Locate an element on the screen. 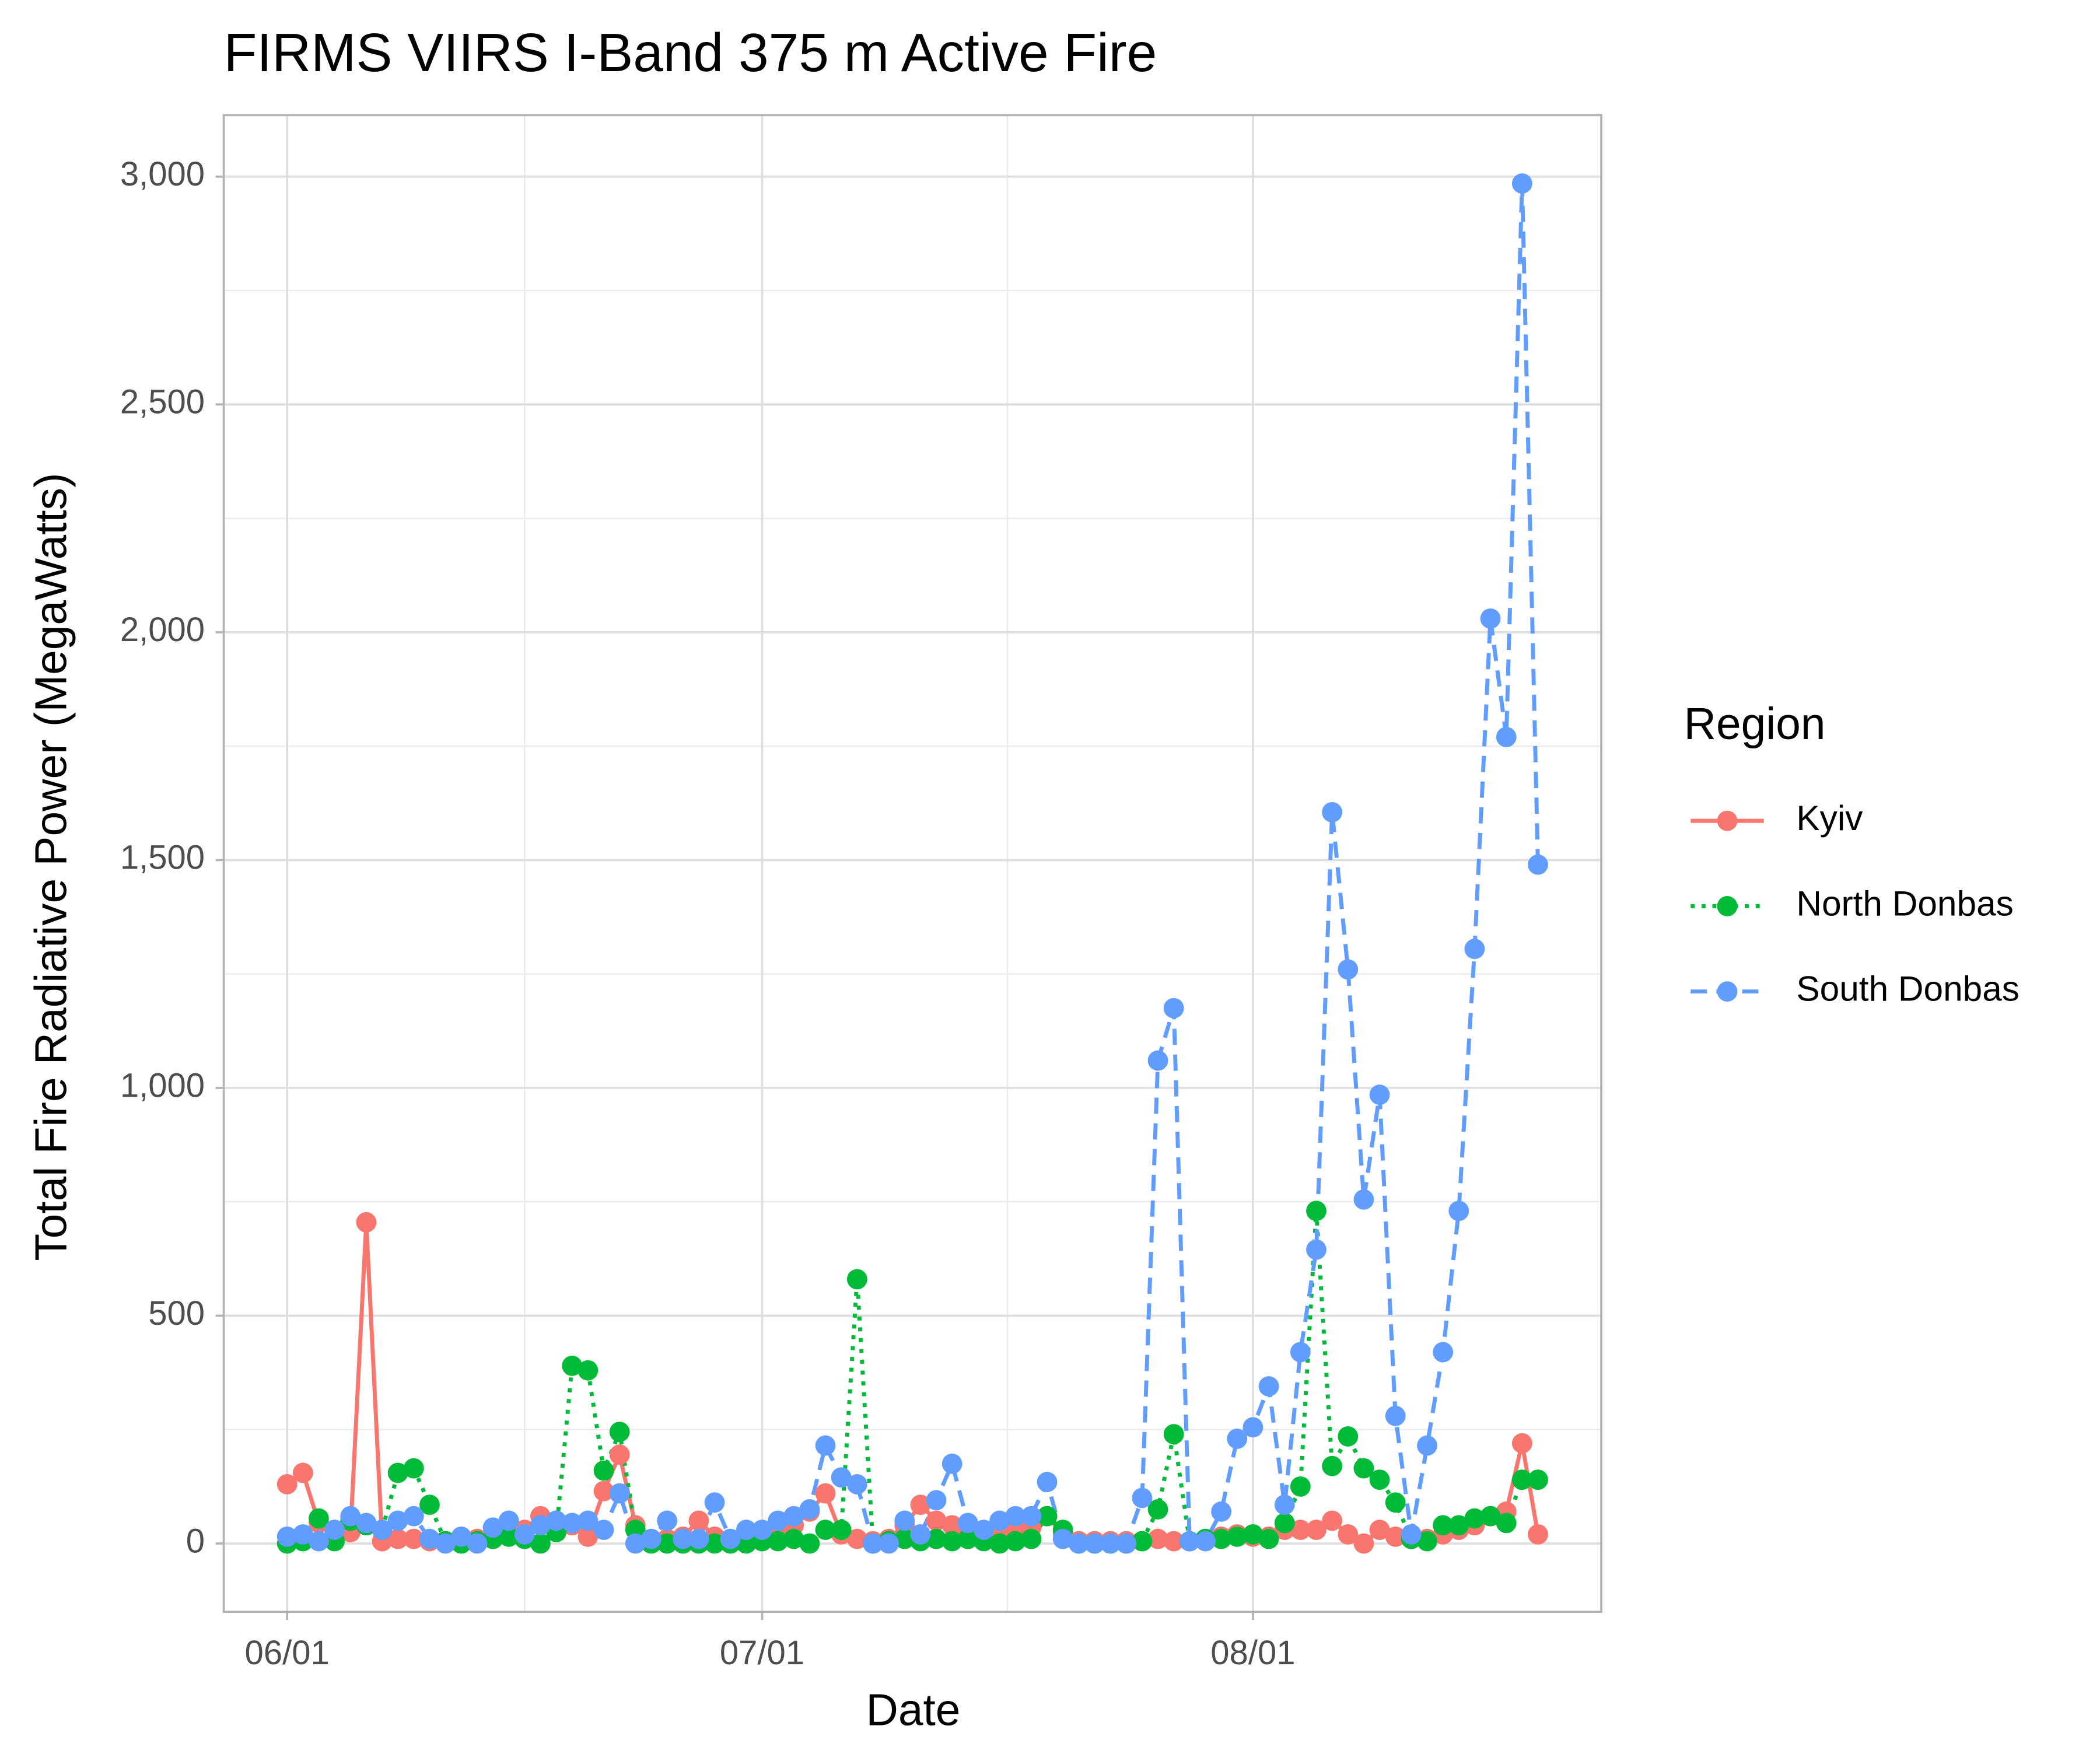  chart-title: FIRMS VIIRS I-Band 375 m Active Fire is located at coordinates (690, 52).